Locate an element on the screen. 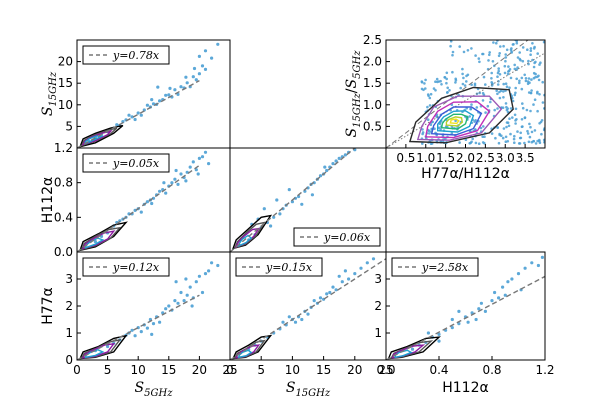  y-tick-label: 0.0 is located at coordinates (63, 252).